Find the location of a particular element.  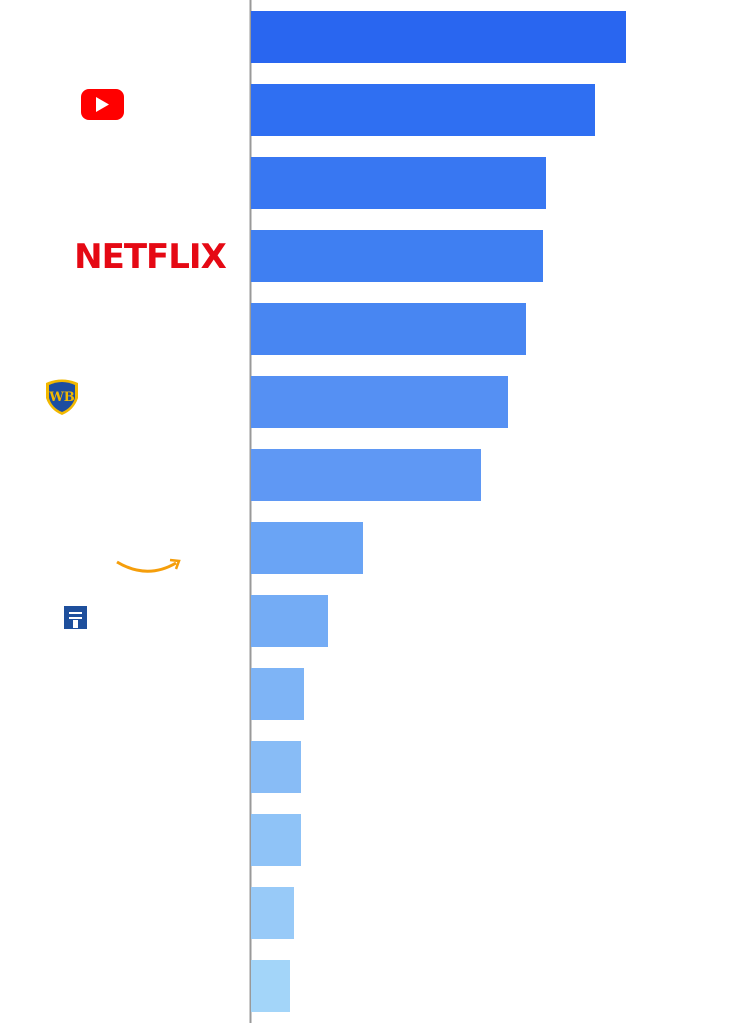

lionsgate-logo is located at coordinates (75, 617).